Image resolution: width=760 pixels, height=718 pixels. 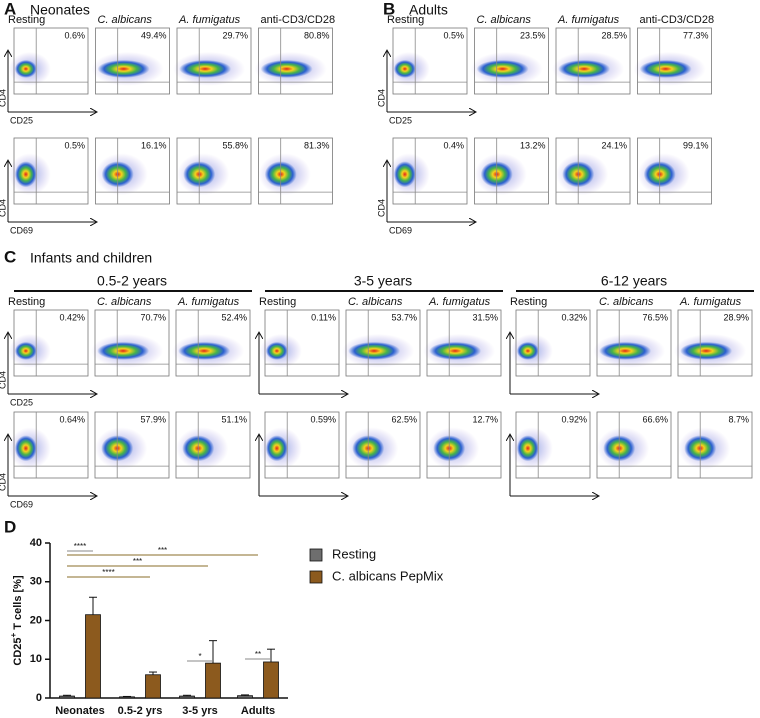 I want to click on gate-percentage: 0.59%, so click(x=323, y=419).